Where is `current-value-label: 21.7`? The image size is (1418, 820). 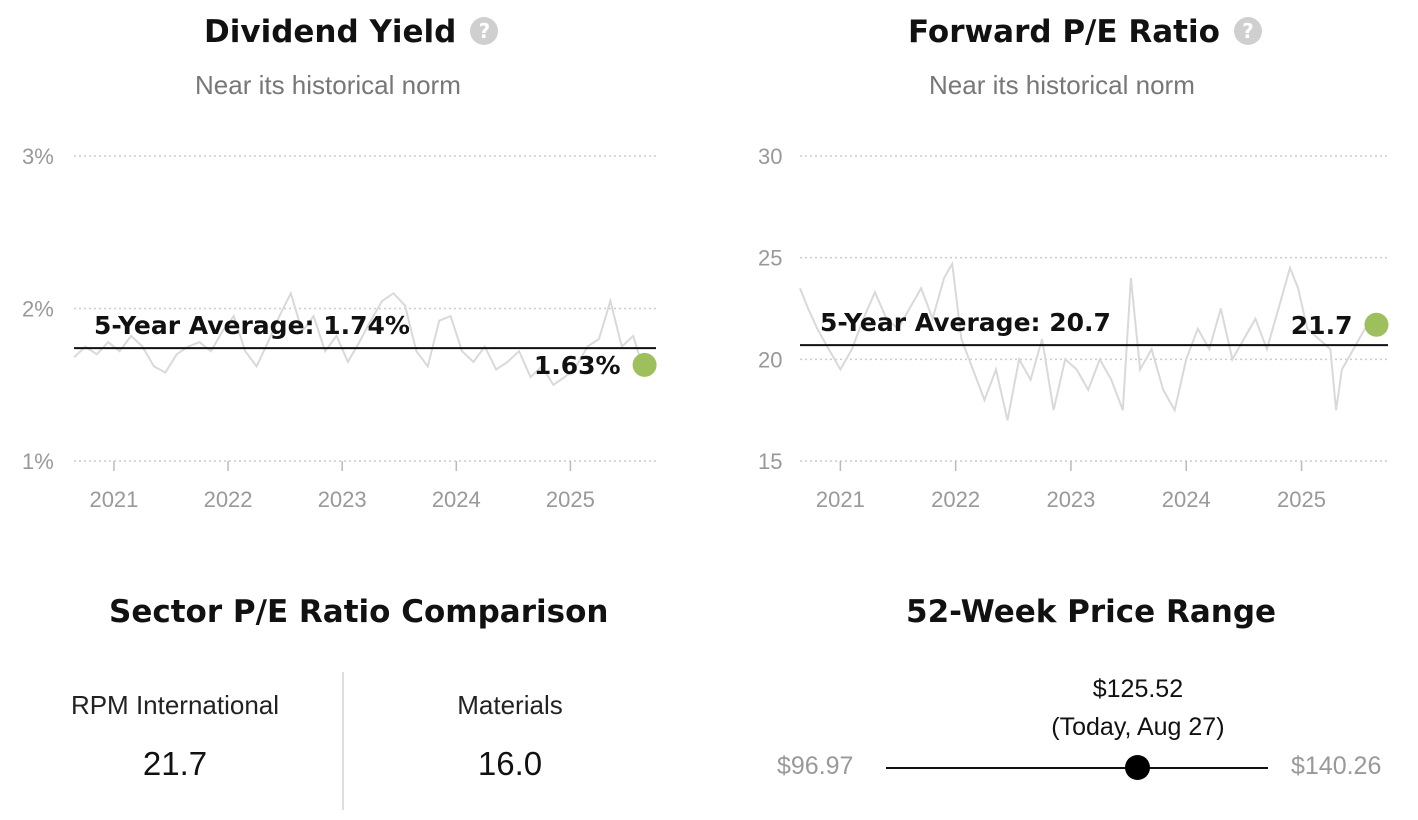 current-value-label: 21.7 is located at coordinates (1322, 325).